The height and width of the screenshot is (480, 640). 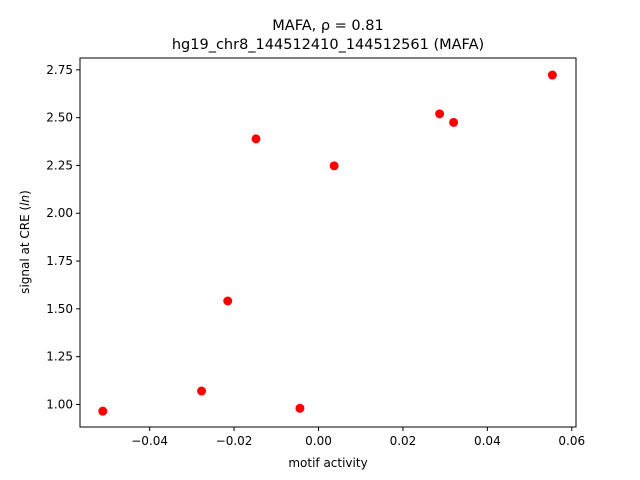 What do you see at coordinates (403, 441) in the screenshot?
I see `x-tick-label: 0.02` at bounding box center [403, 441].